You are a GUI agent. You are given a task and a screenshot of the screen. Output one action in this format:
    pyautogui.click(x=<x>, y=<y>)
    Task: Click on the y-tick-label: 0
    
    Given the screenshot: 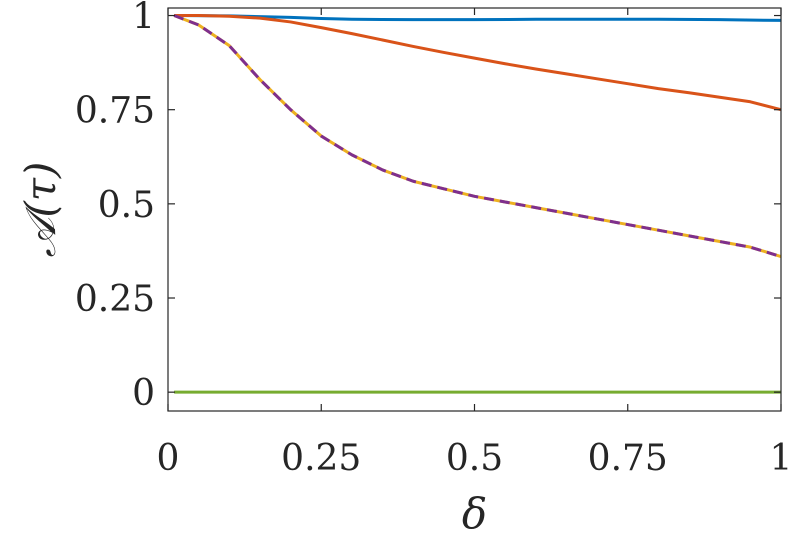 What is the action you would take?
    pyautogui.click(x=143, y=393)
    